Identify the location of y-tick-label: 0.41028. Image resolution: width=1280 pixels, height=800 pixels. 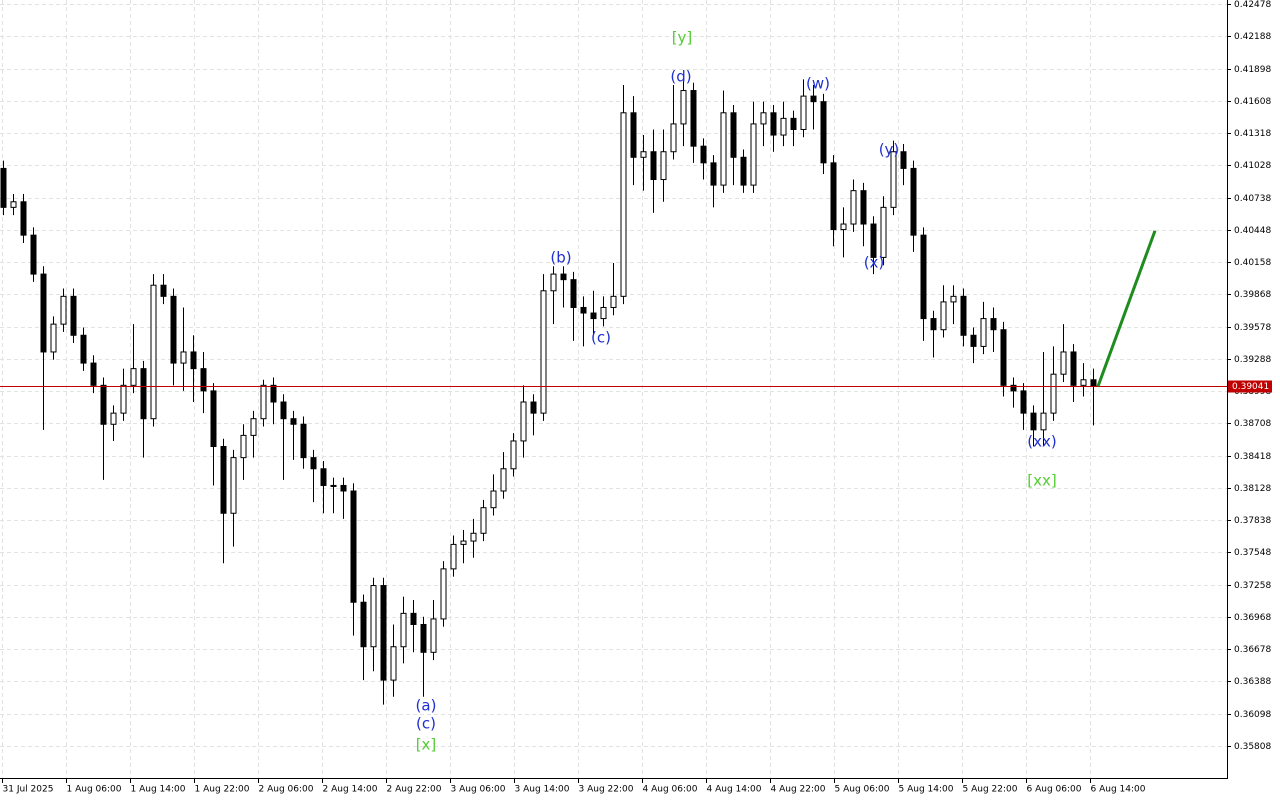
(1252, 166).